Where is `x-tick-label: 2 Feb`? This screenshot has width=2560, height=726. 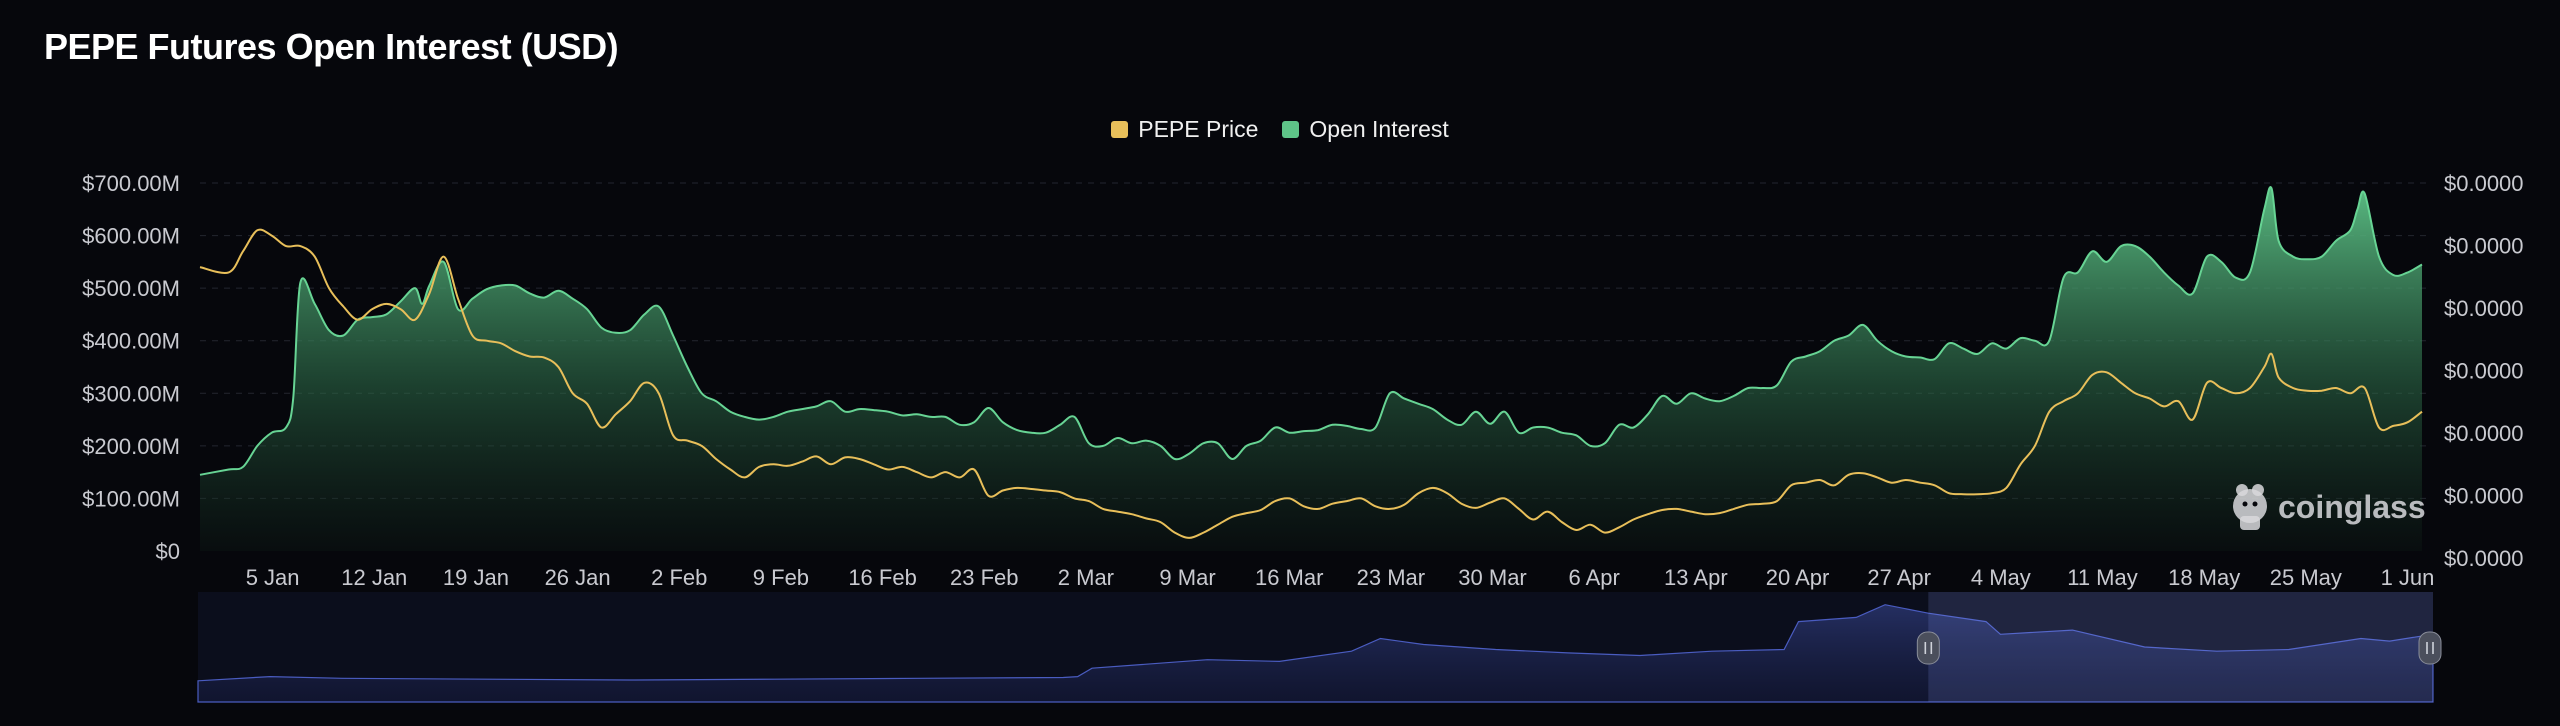
x-tick-label: 2 Feb is located at coordinates (679, 577).